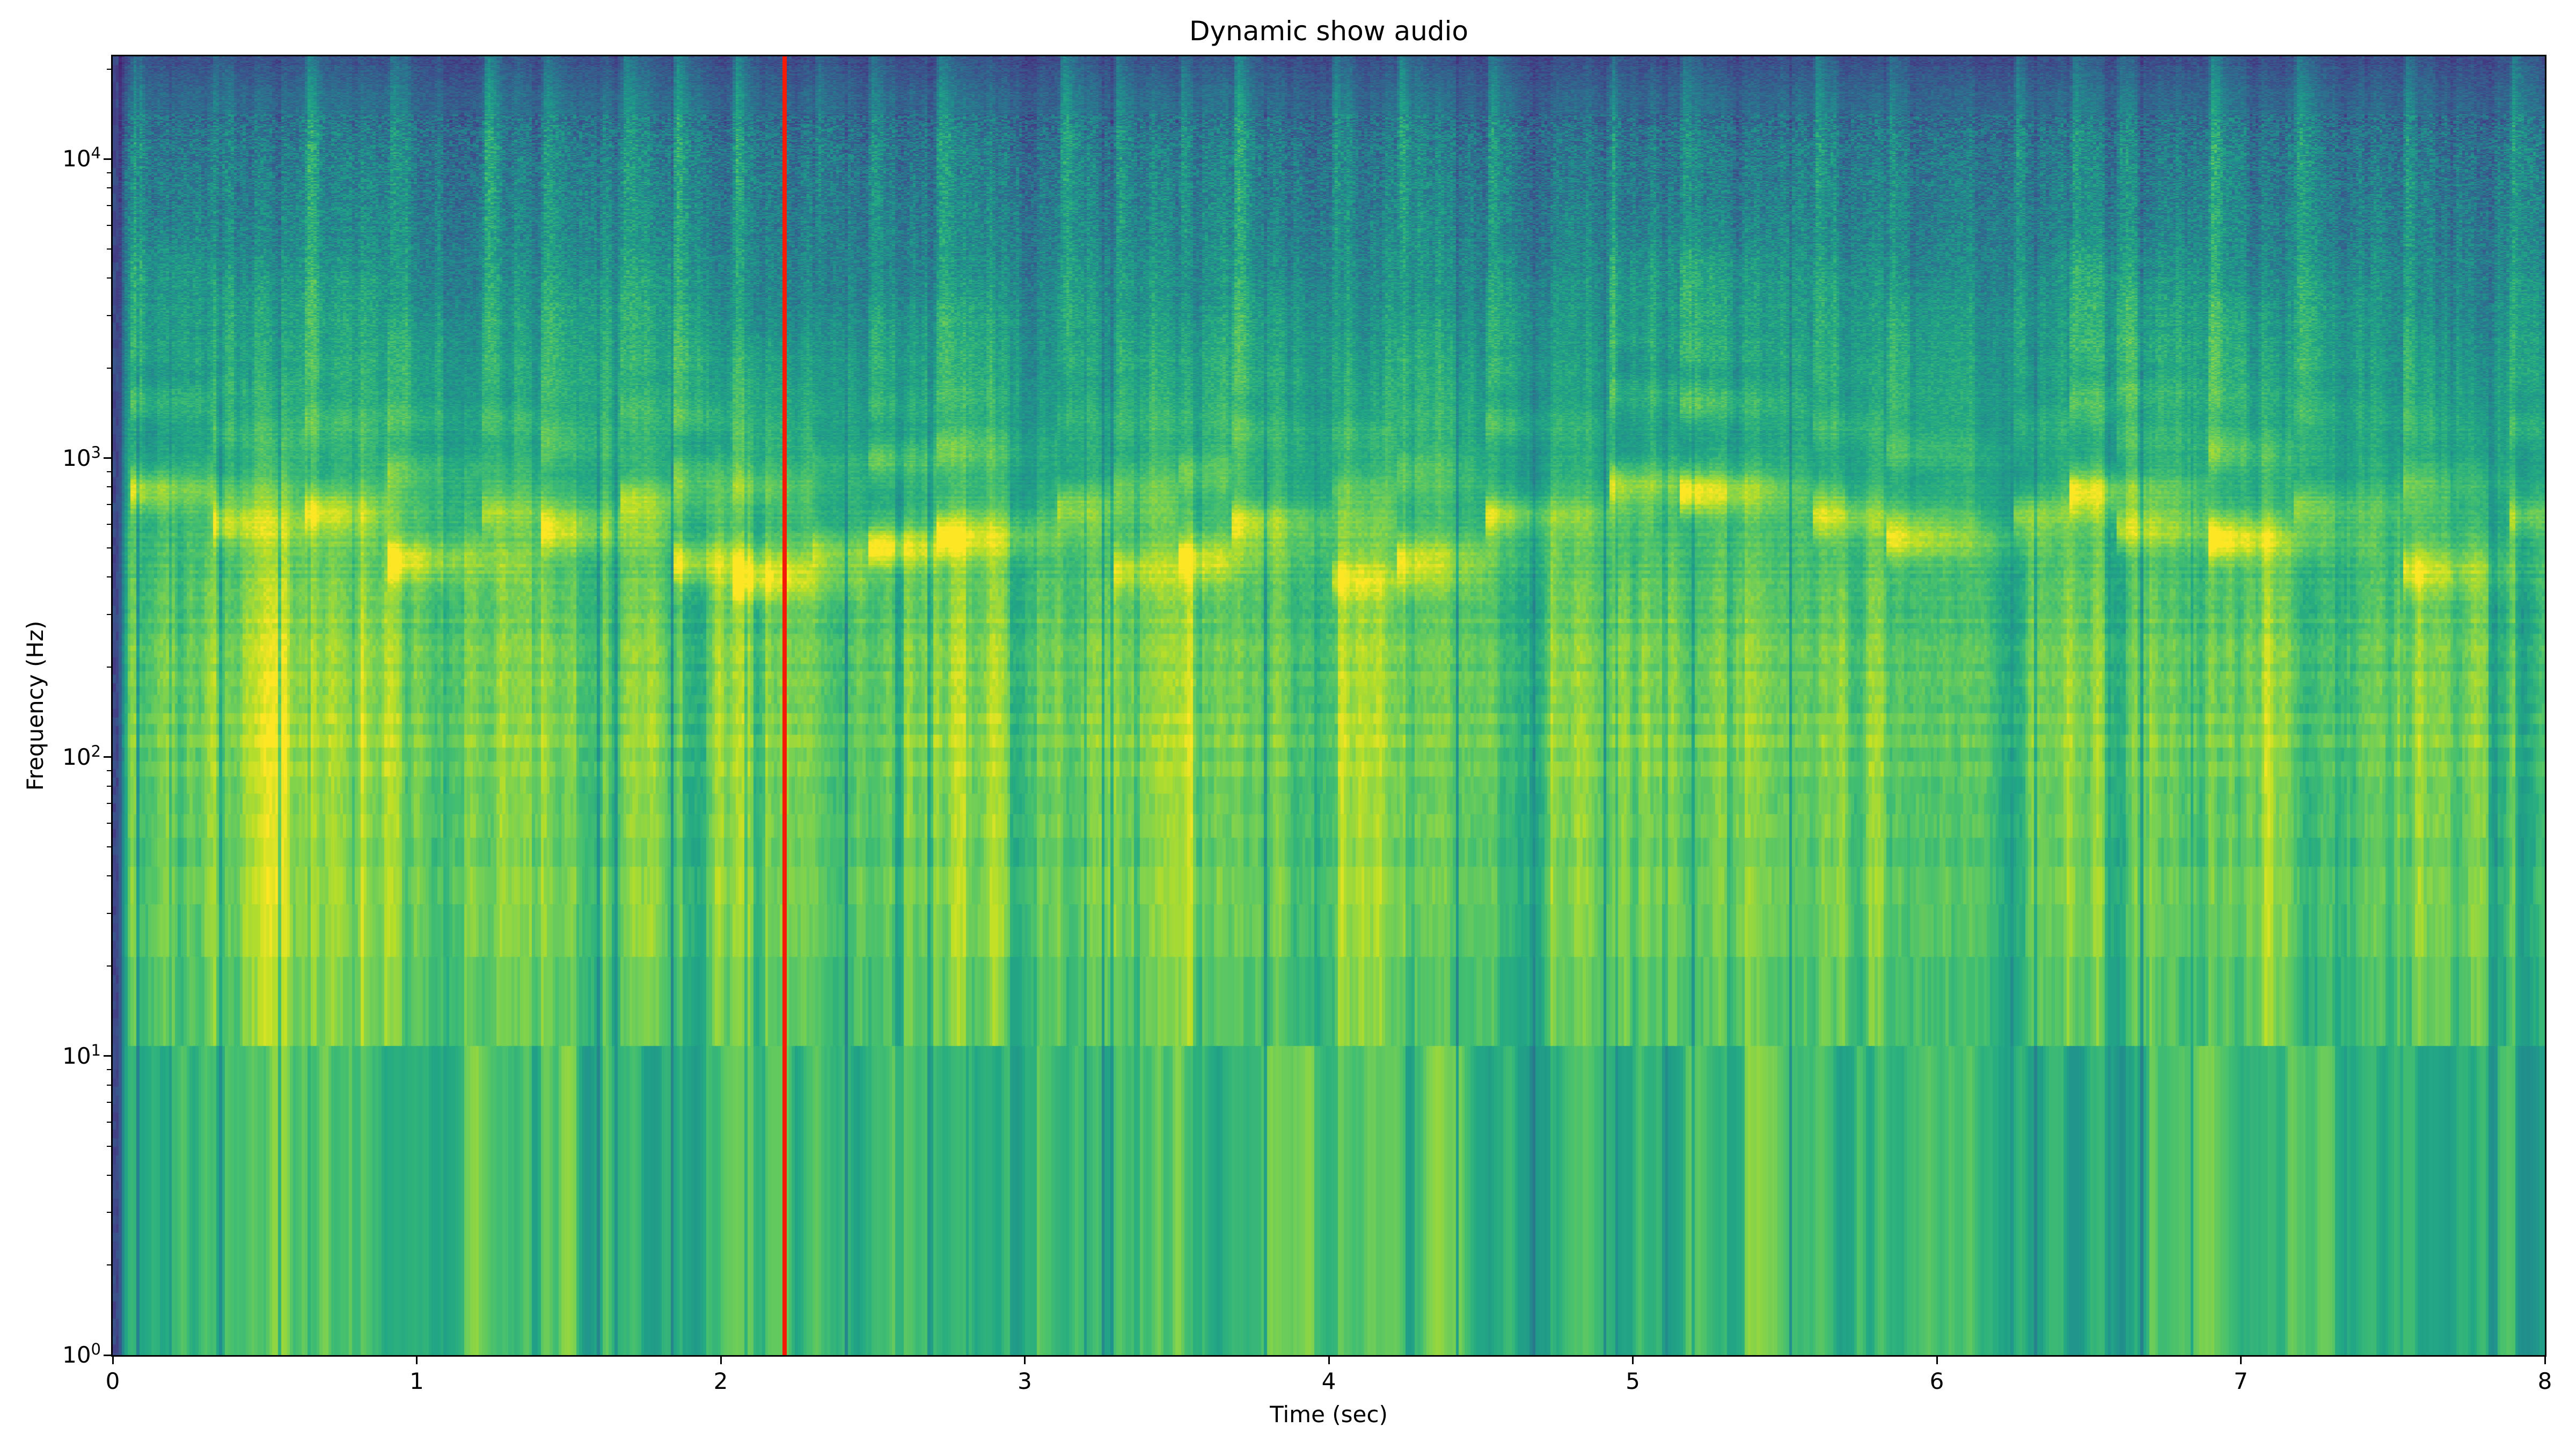 The height and width of the screenshot is (1449, 2576). What do you see at coordinates (1328, 1381) in the screenshot?
I see `x-tick-label: 4` at bounding box center [1328, 1381].